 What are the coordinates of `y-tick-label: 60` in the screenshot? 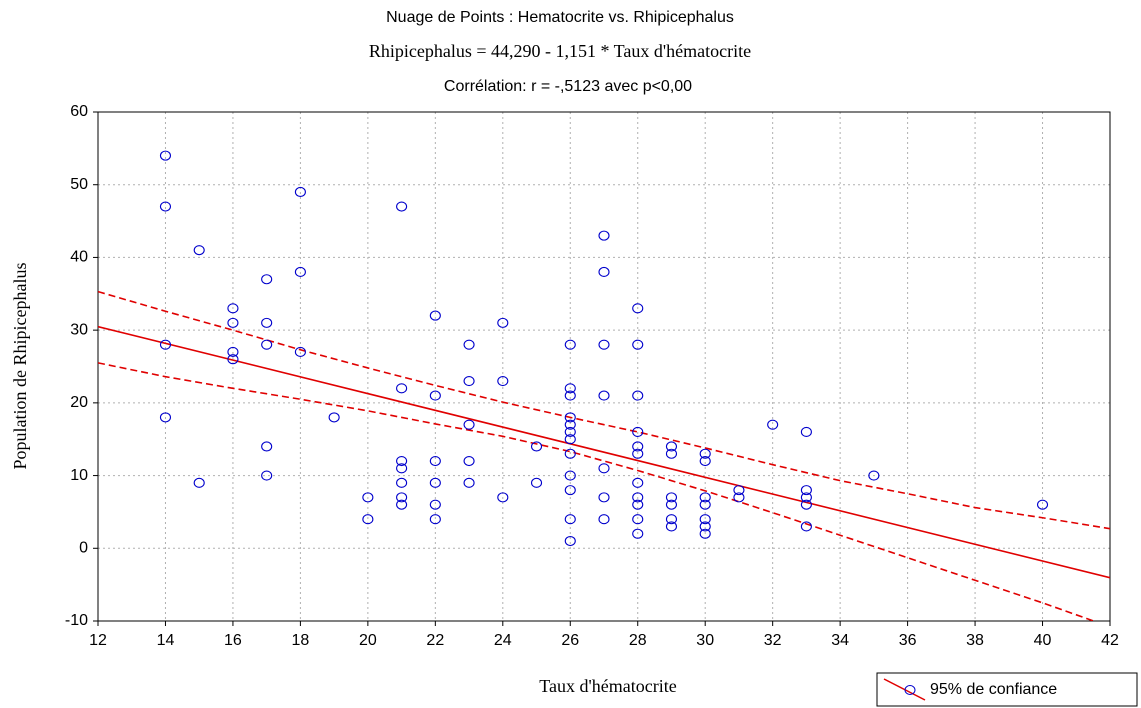 It's located at (79, 111).